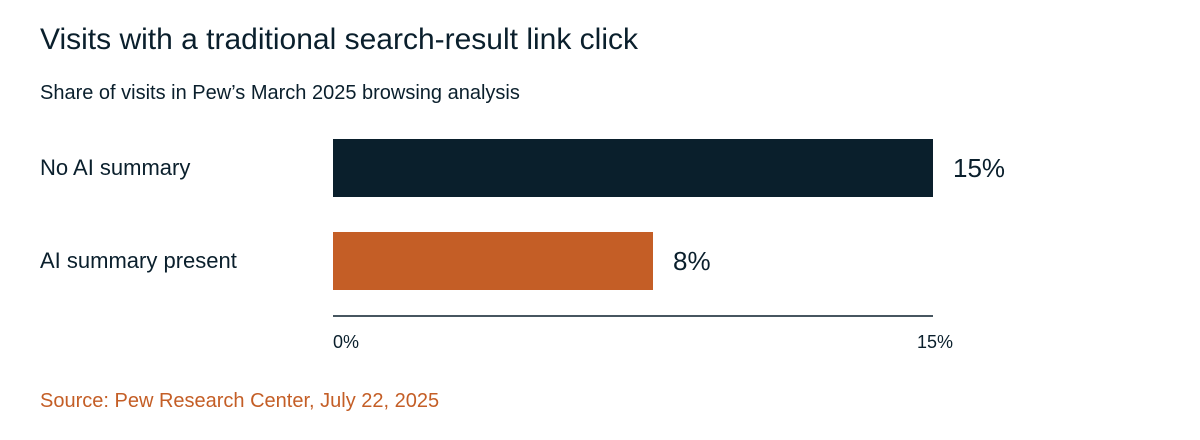  What do you see at coordinates (346, 342) in the screenshot?
I see `x-tick-label: 0%` at bounding box center [346, 342].